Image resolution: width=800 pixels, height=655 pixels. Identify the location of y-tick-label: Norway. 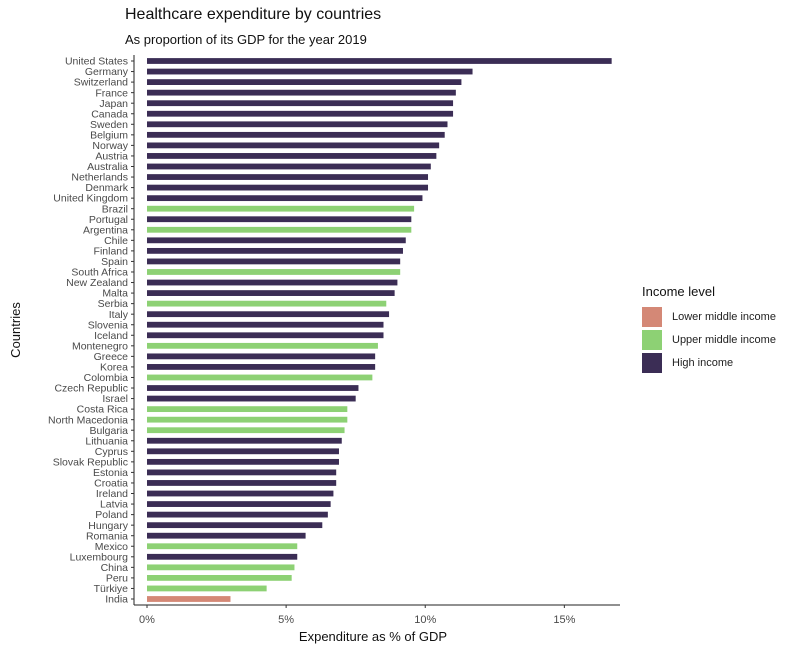
(110, 146).